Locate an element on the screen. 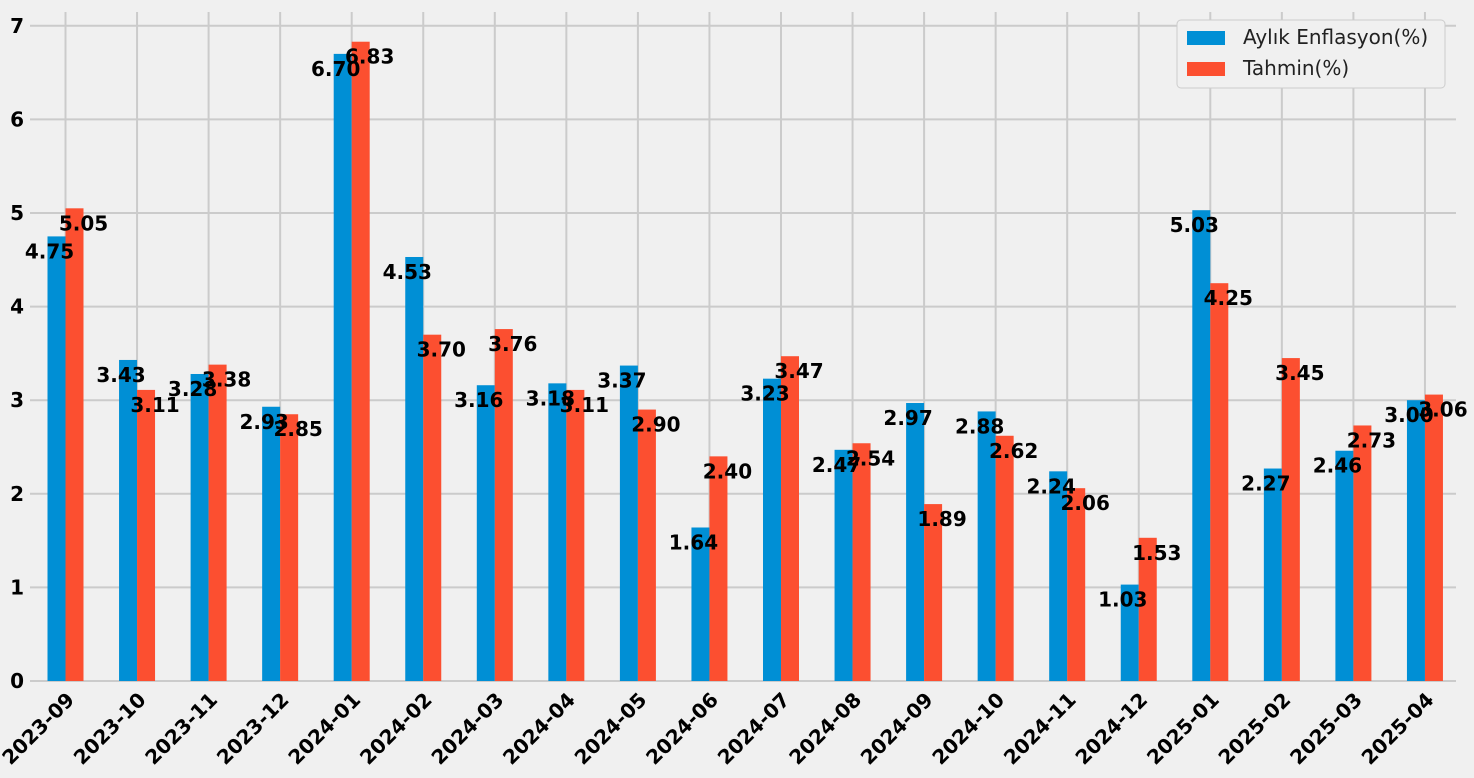 The height and width of the screenshot is (778, 1474). data-label: 2.88 is located at coordinates (979, 426).